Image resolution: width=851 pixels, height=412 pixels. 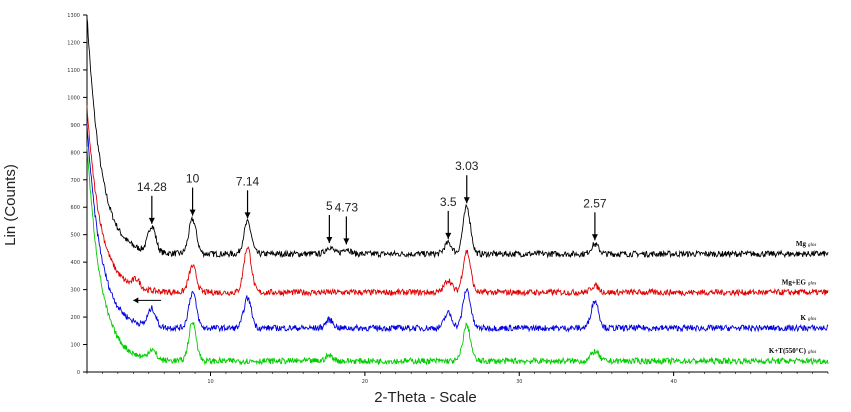 What do you see at coordinates (73, 98) in the screenshot?
I see `y-tick-label: 1000` at bounding box center [73, 98].